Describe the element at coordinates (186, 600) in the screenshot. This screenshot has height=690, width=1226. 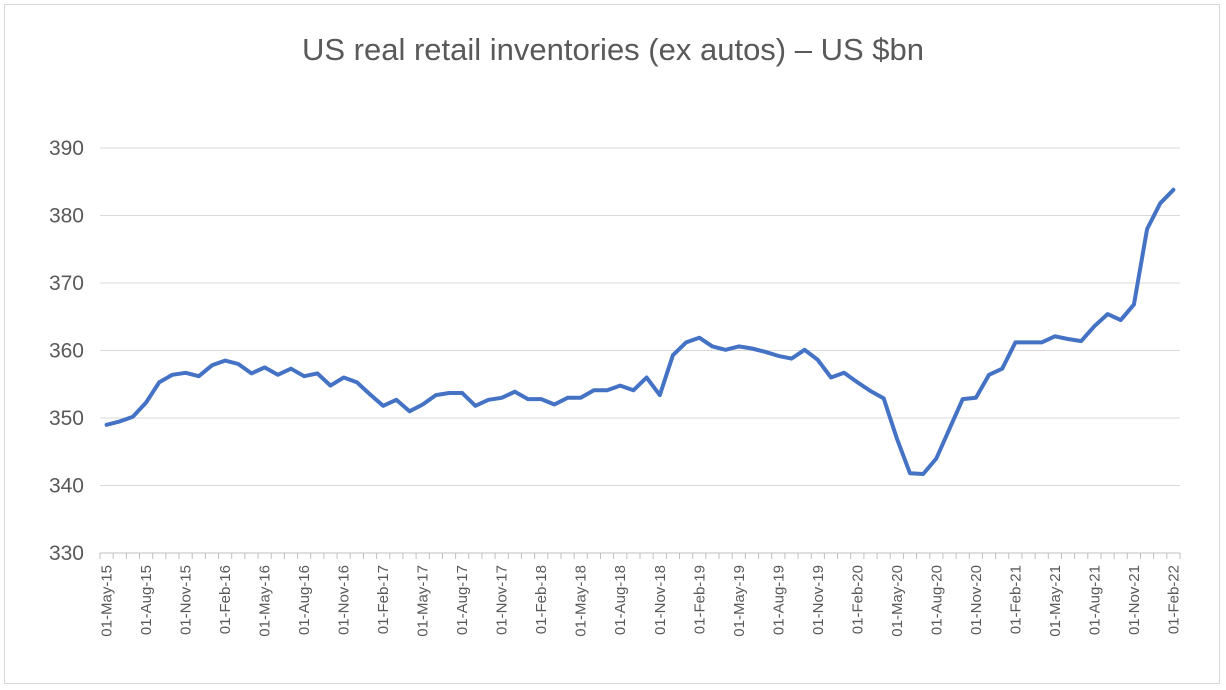
I see `x-tick-label: 01-Nov-15` at that location.